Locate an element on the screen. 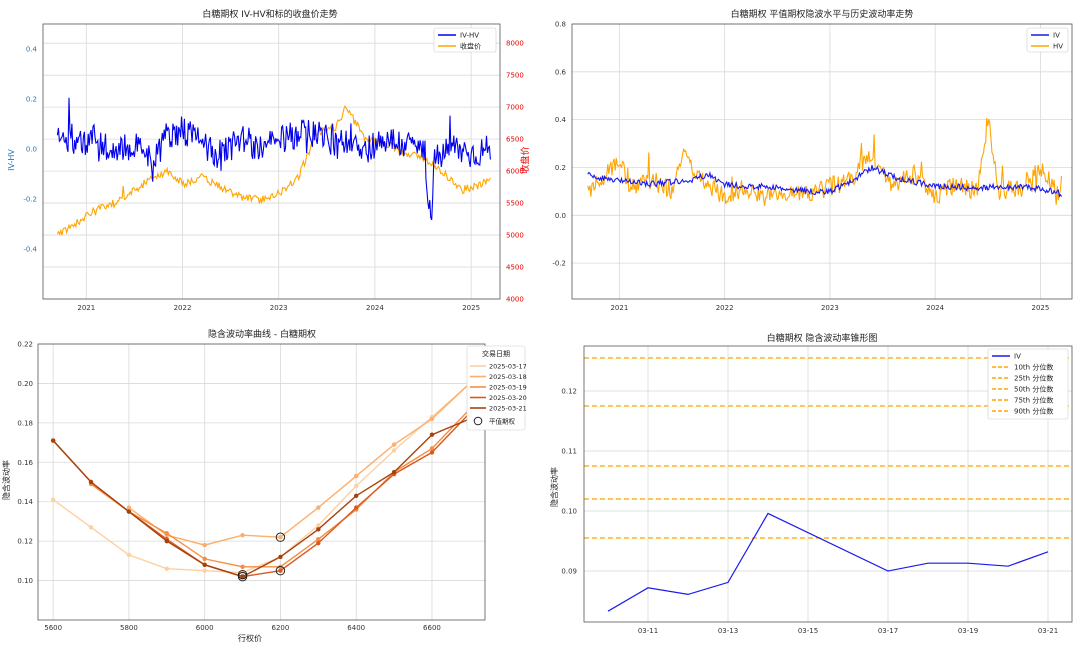 The image size is (1080, 646). panel3-xtick-label: 6000 is located at coordinates (205, 628).